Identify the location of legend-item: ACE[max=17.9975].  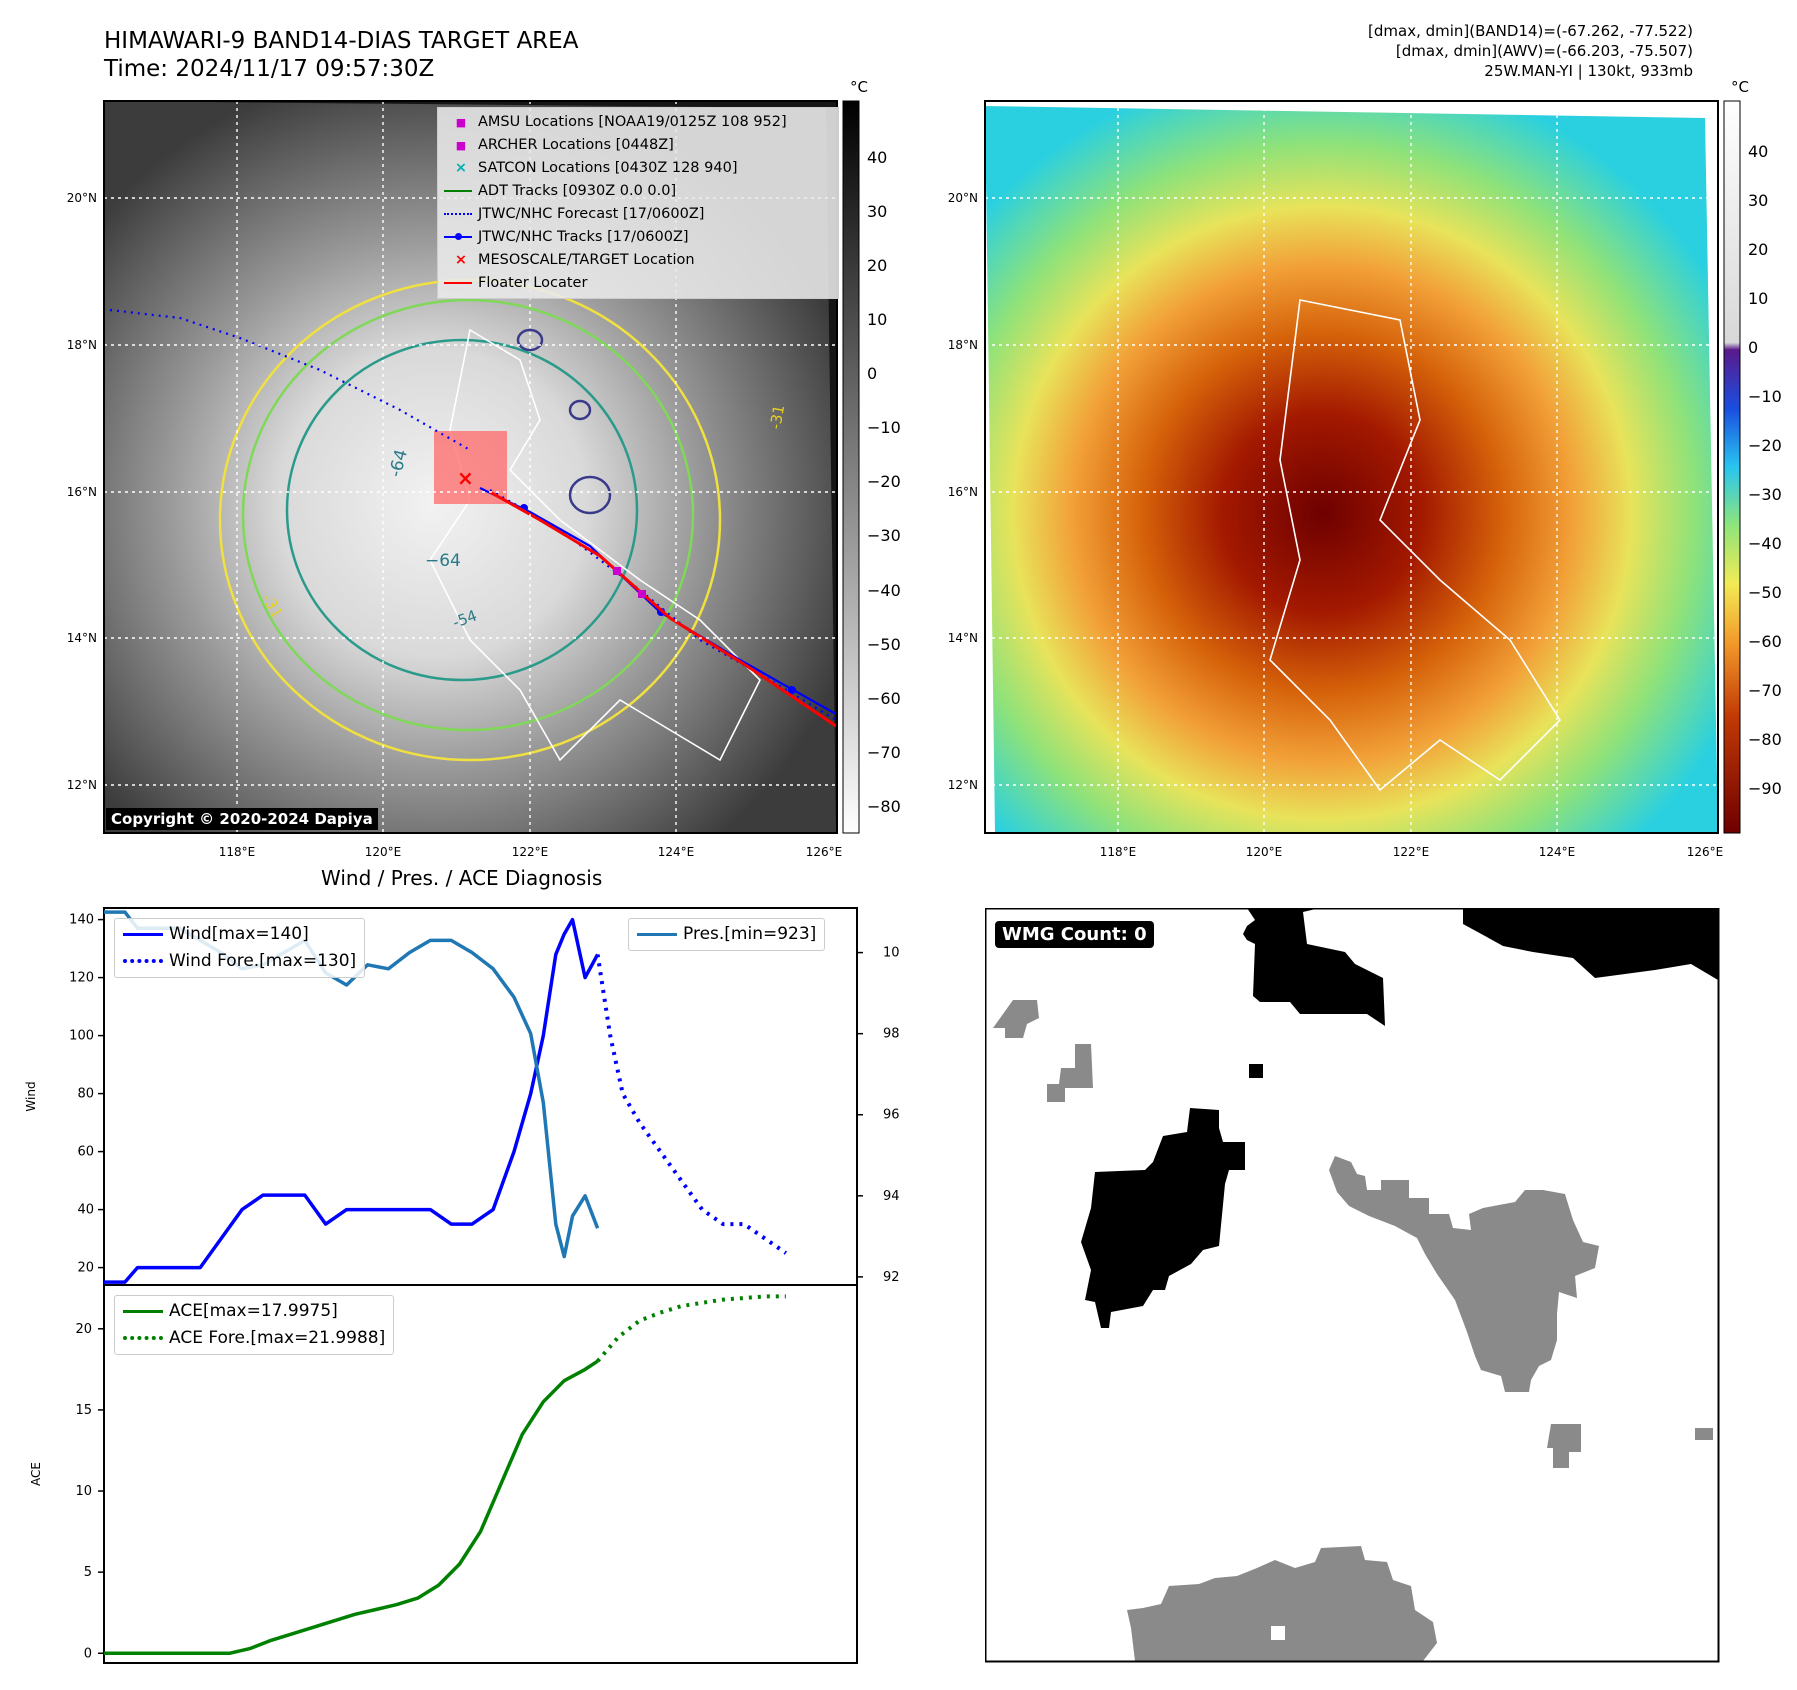
(254, 1311).